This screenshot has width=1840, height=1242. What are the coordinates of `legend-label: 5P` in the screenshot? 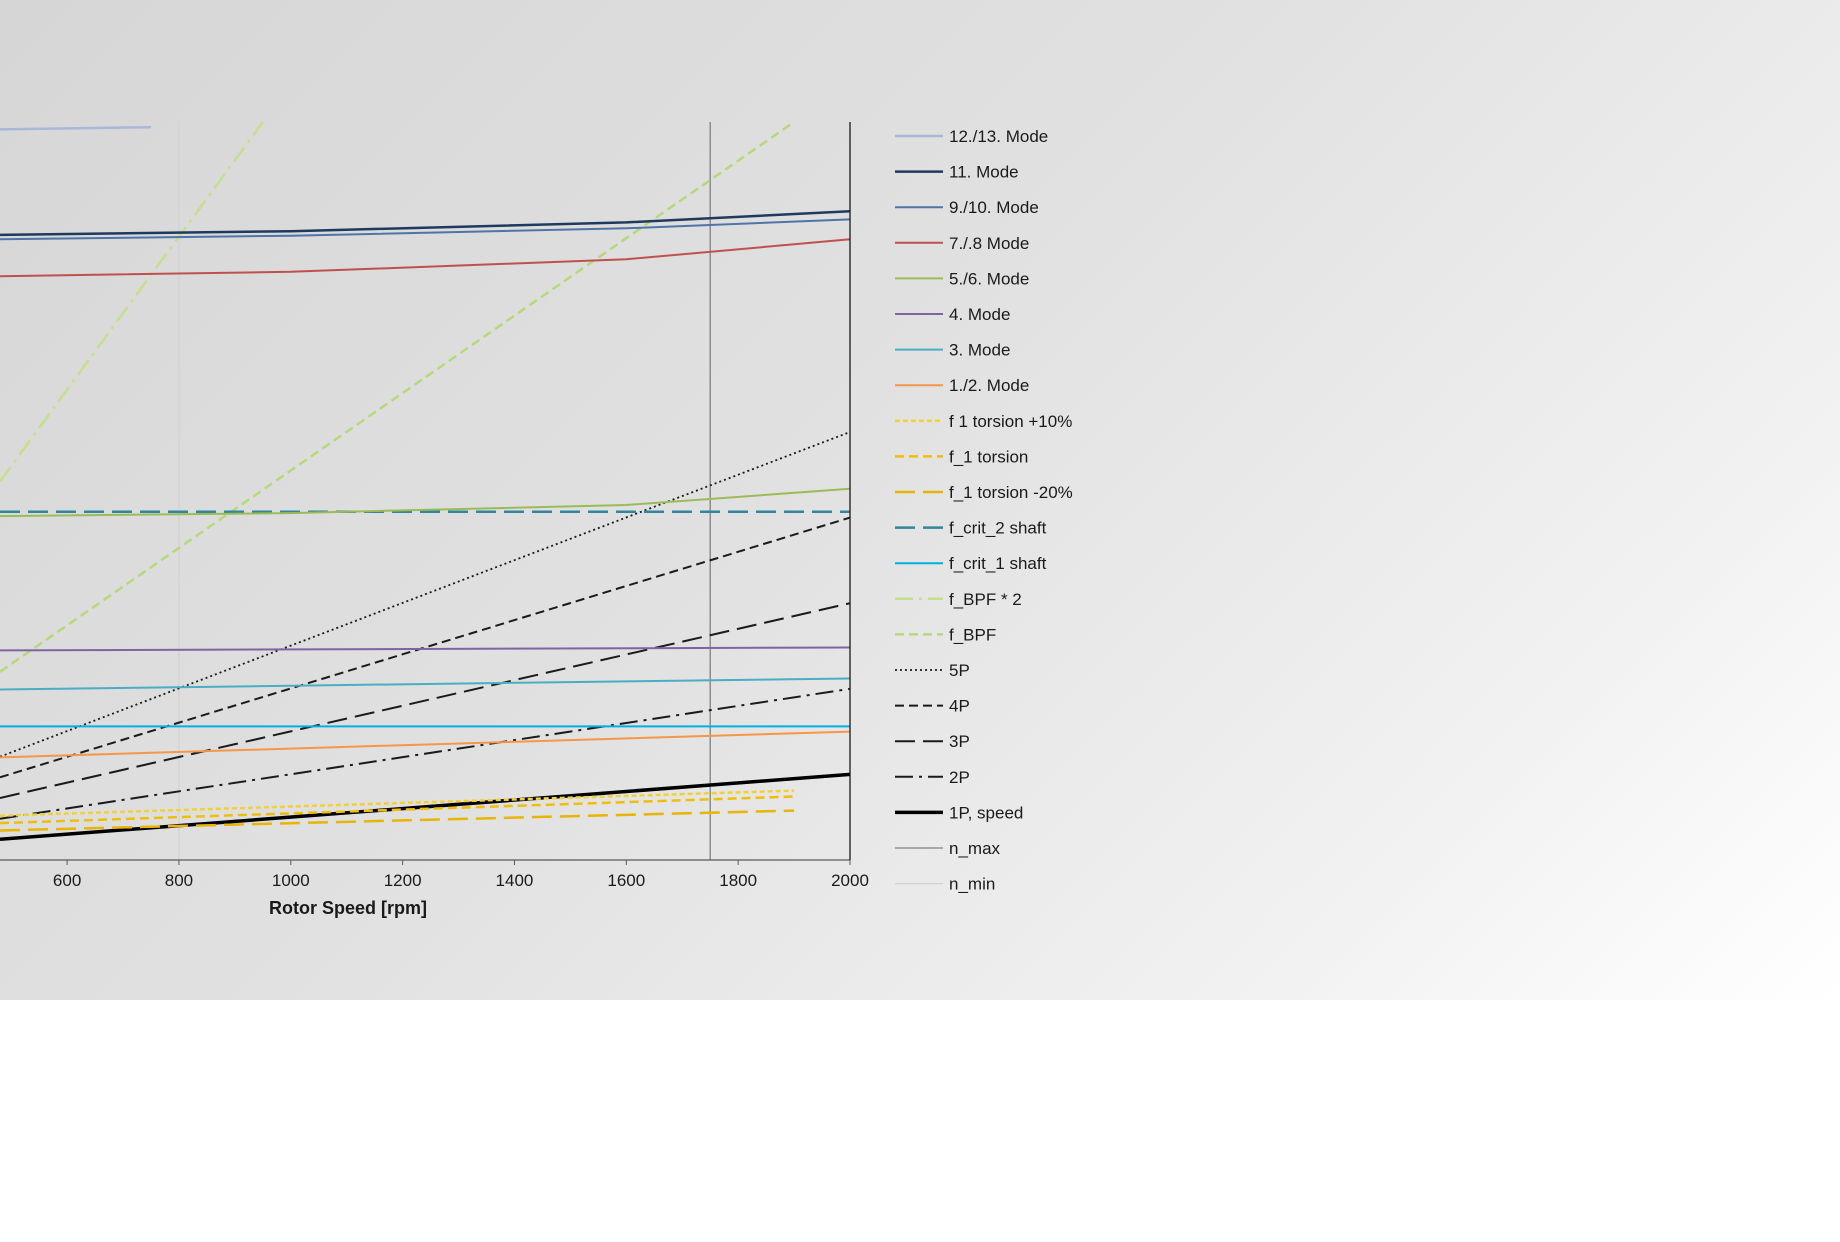 It's located at (959, 670).